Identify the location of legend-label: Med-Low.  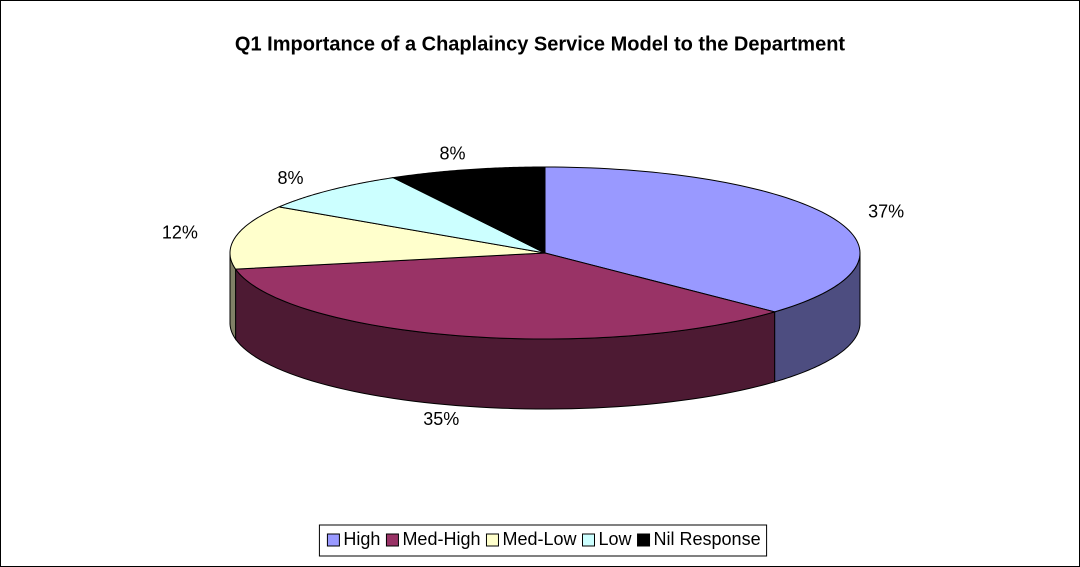
(539, 539).